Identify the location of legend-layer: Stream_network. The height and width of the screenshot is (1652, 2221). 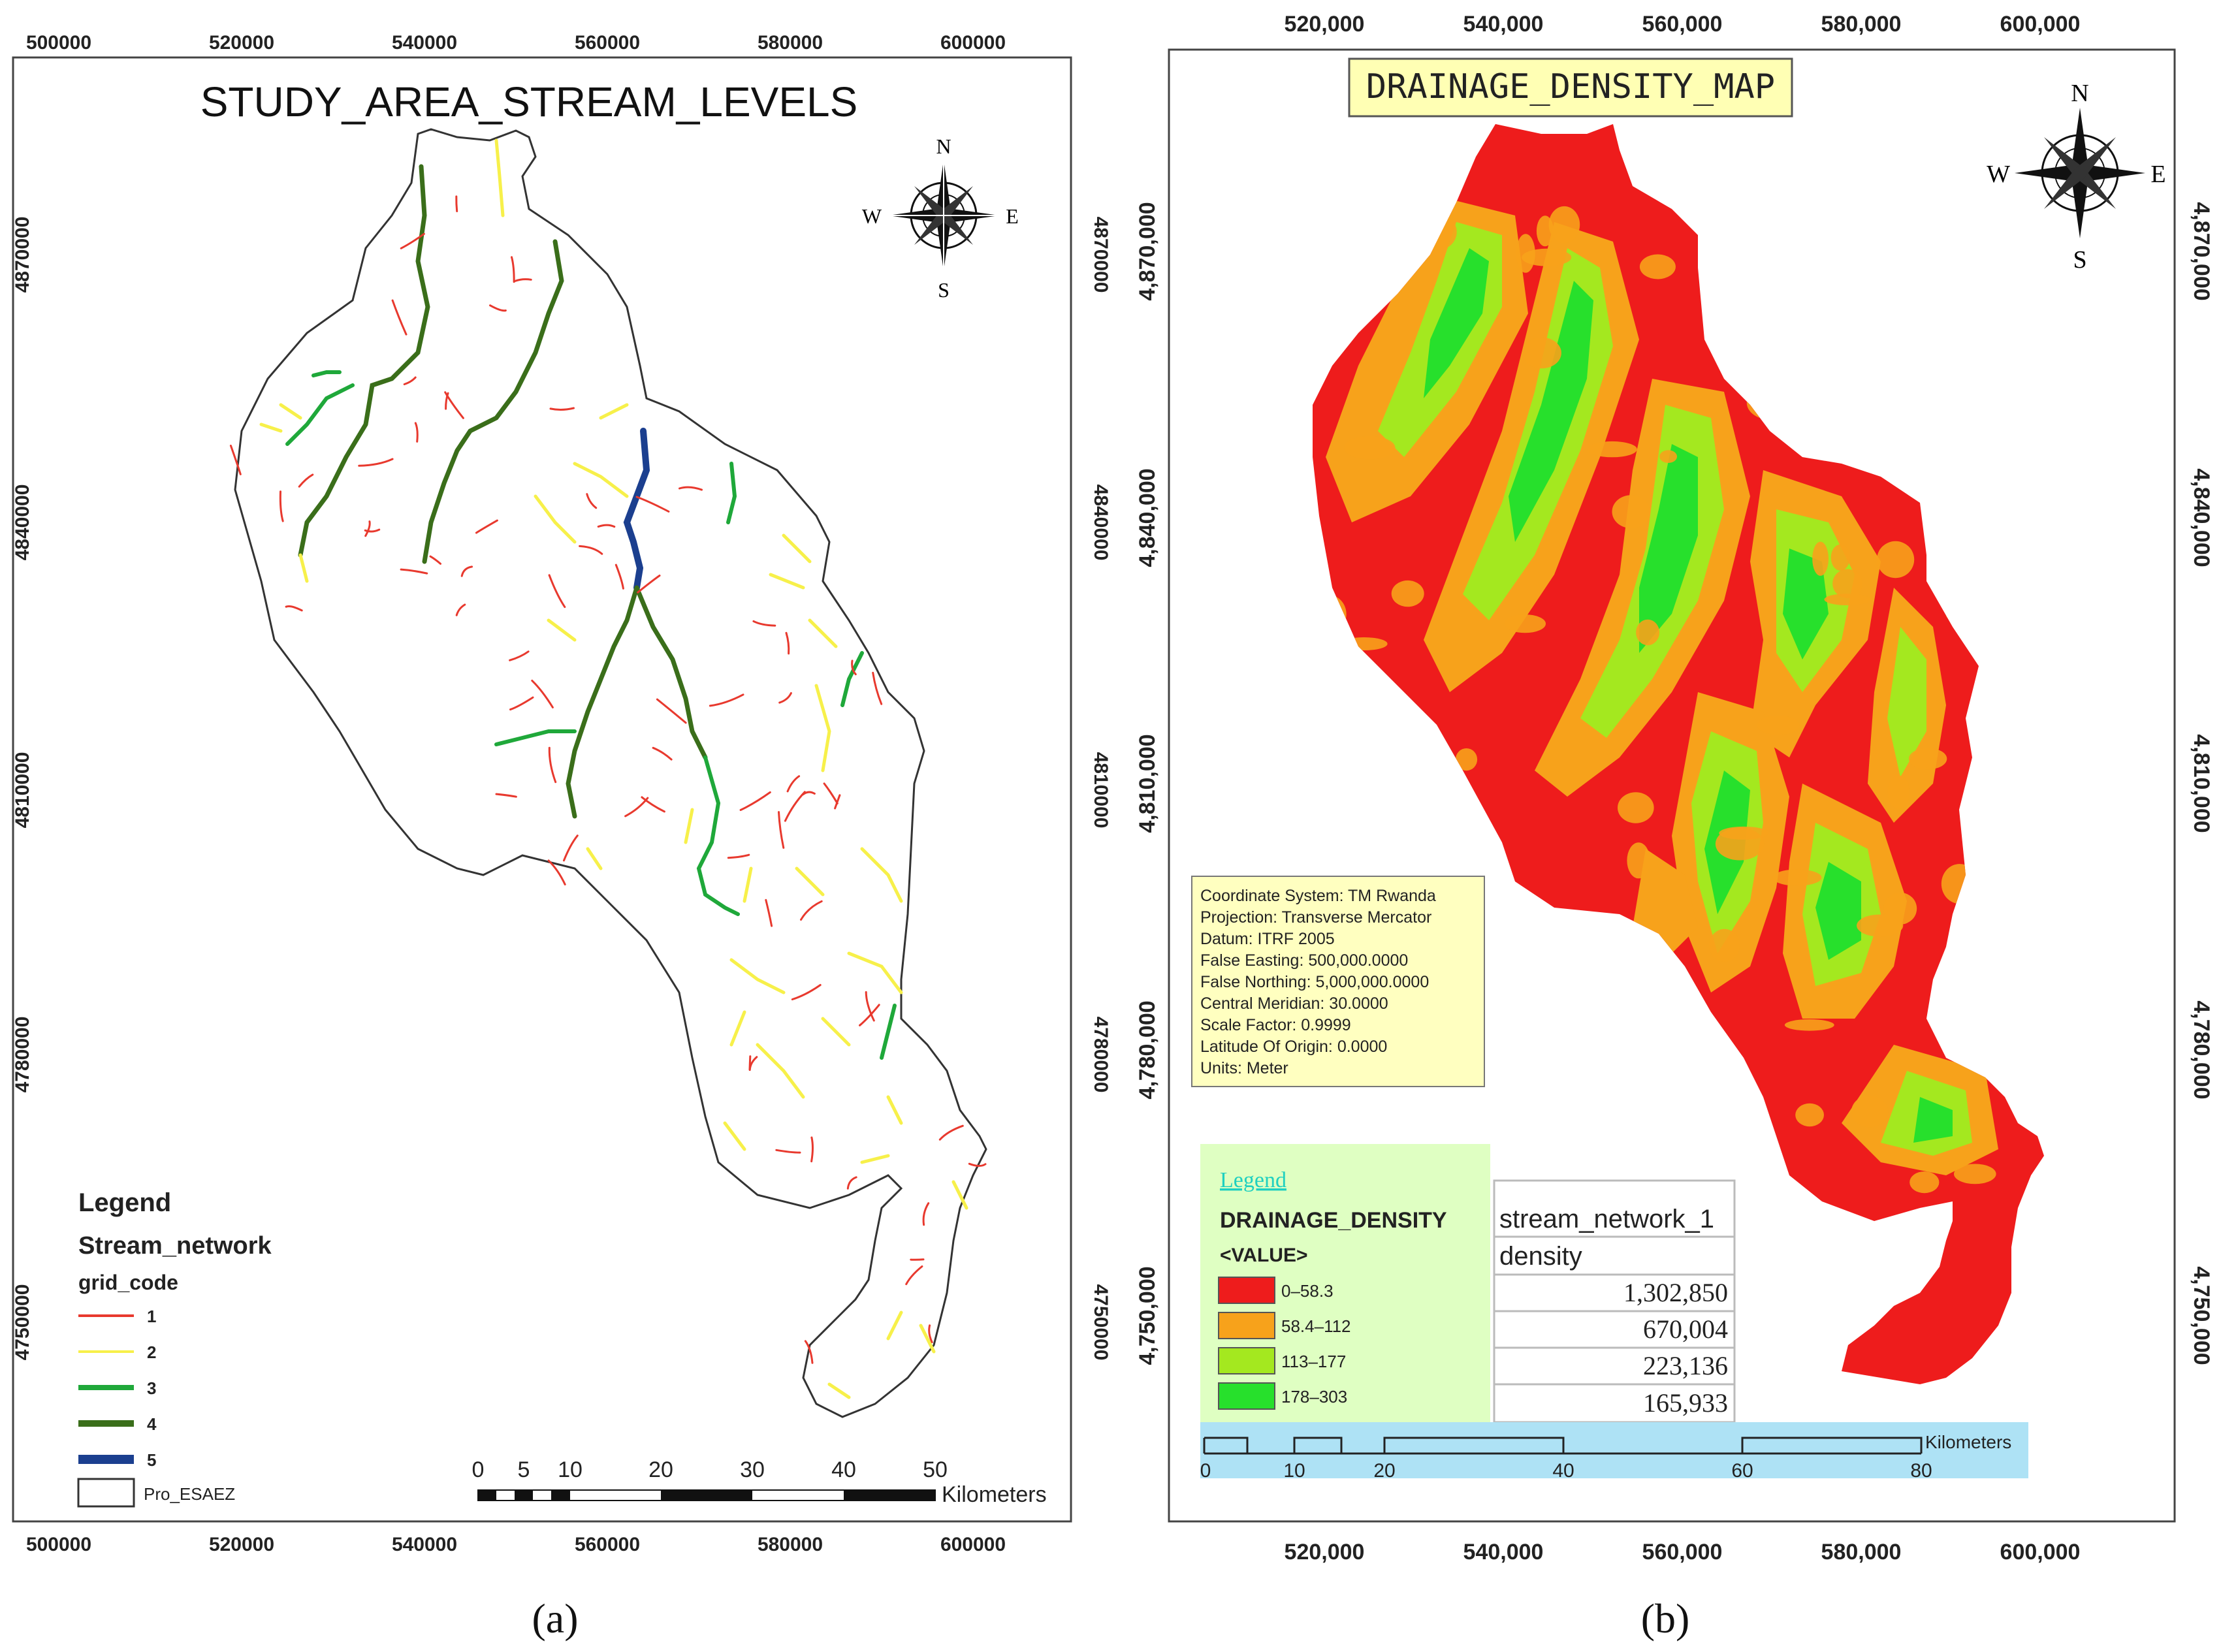
(175, 1246).